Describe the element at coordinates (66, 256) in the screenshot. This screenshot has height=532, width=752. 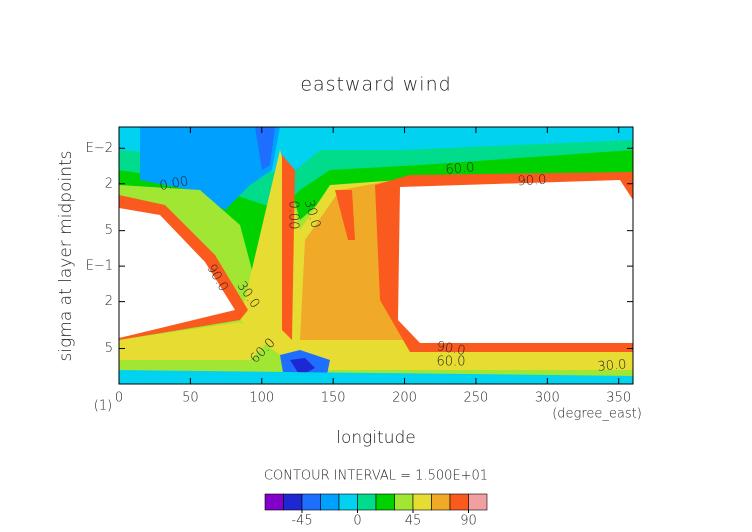
I see `y-axis-label: sigma at layer midpoints` at that location.